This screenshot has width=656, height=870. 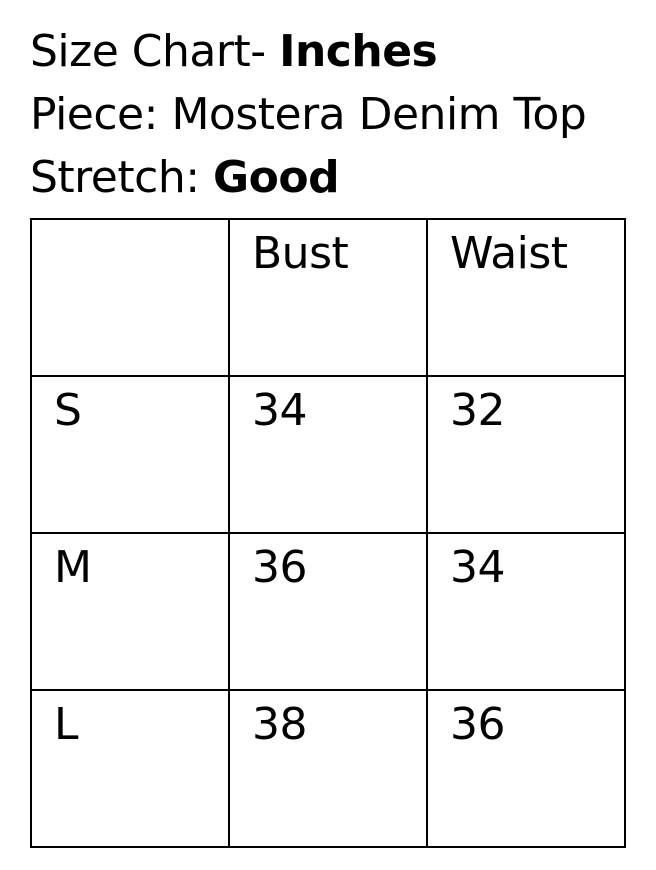 What do you see at coordinates (155, 51) in the screenshot?
I see `title-text: Size Chart-` at bounding box center [155, 51].